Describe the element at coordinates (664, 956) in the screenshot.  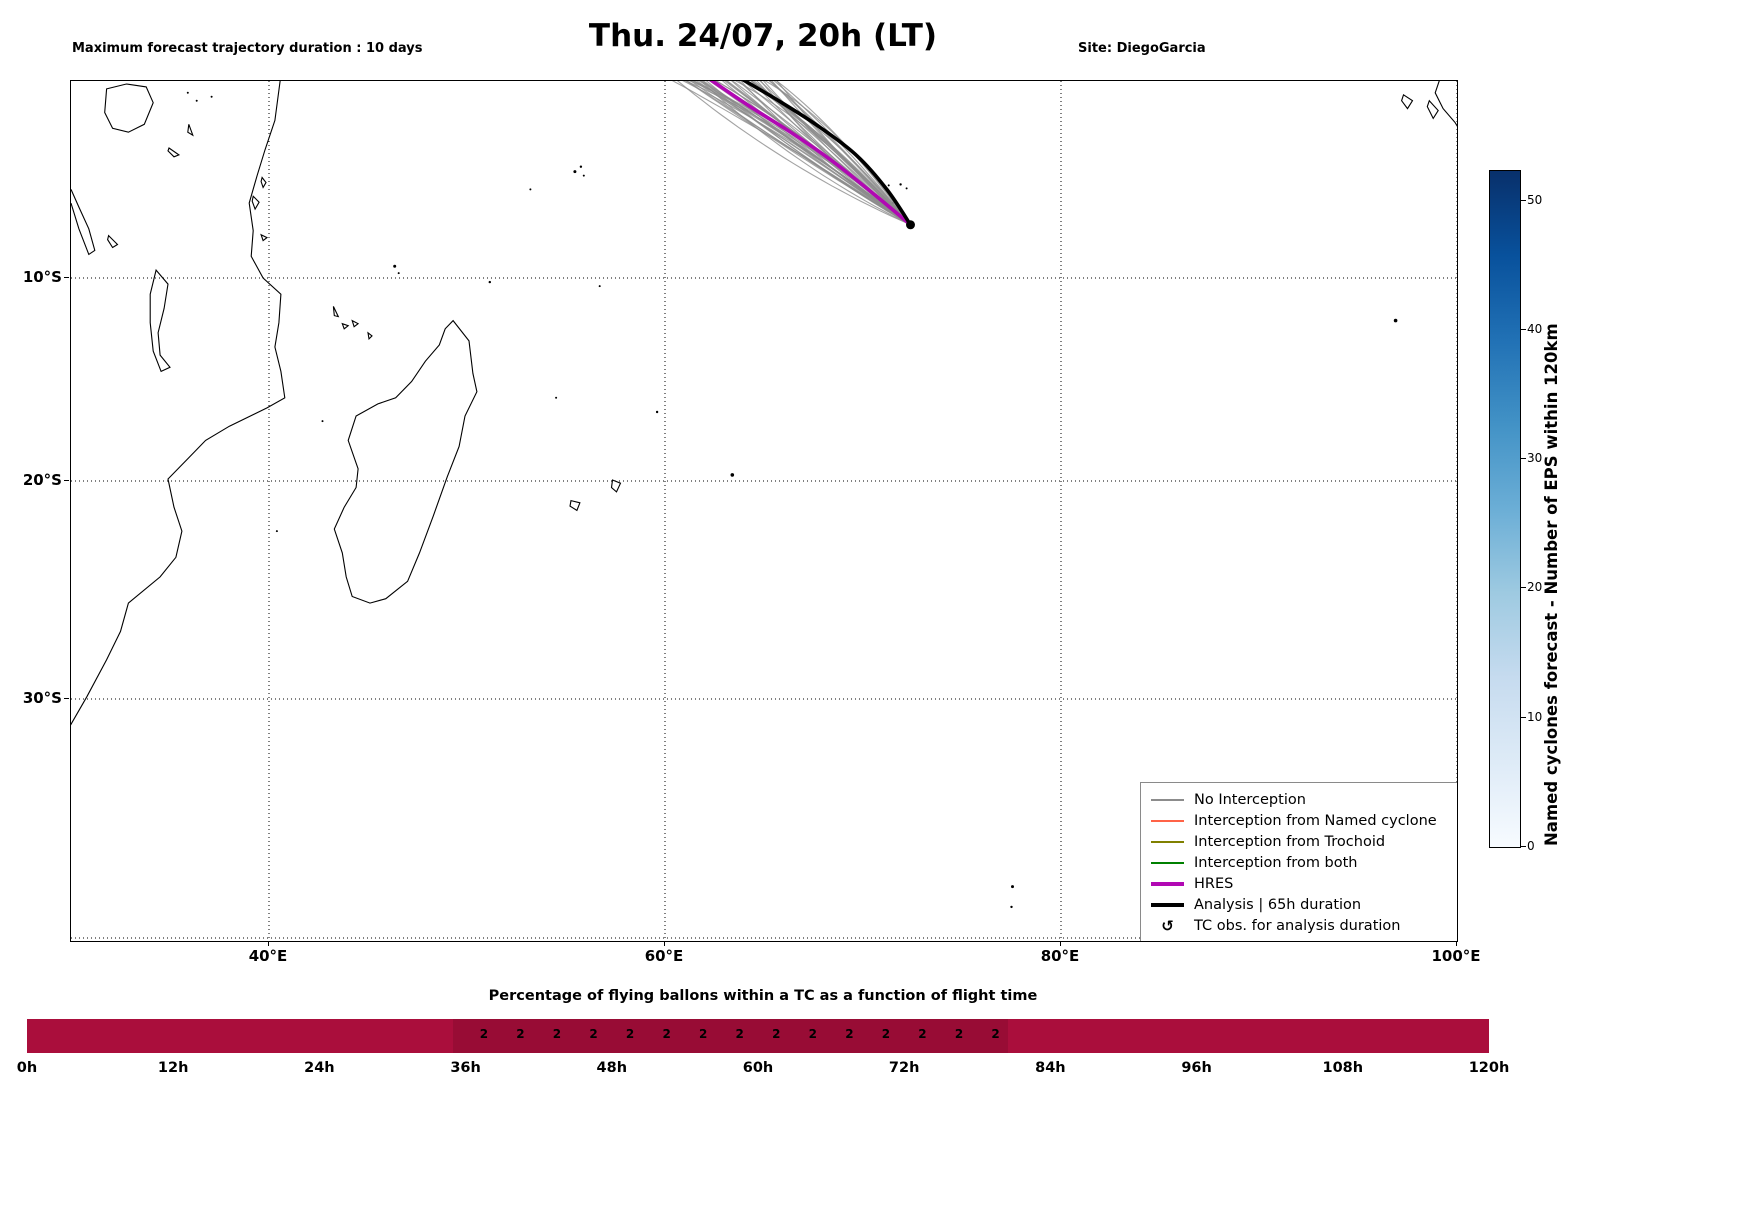
I see `x-tick-label: 60°E` at that location.